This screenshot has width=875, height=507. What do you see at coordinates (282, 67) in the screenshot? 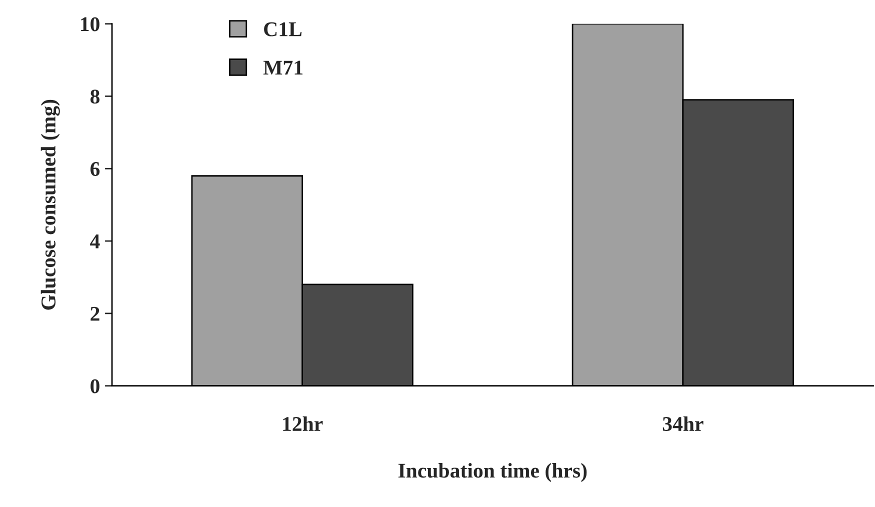
I see `legend-label: M71` at bounding box center [282, 67].